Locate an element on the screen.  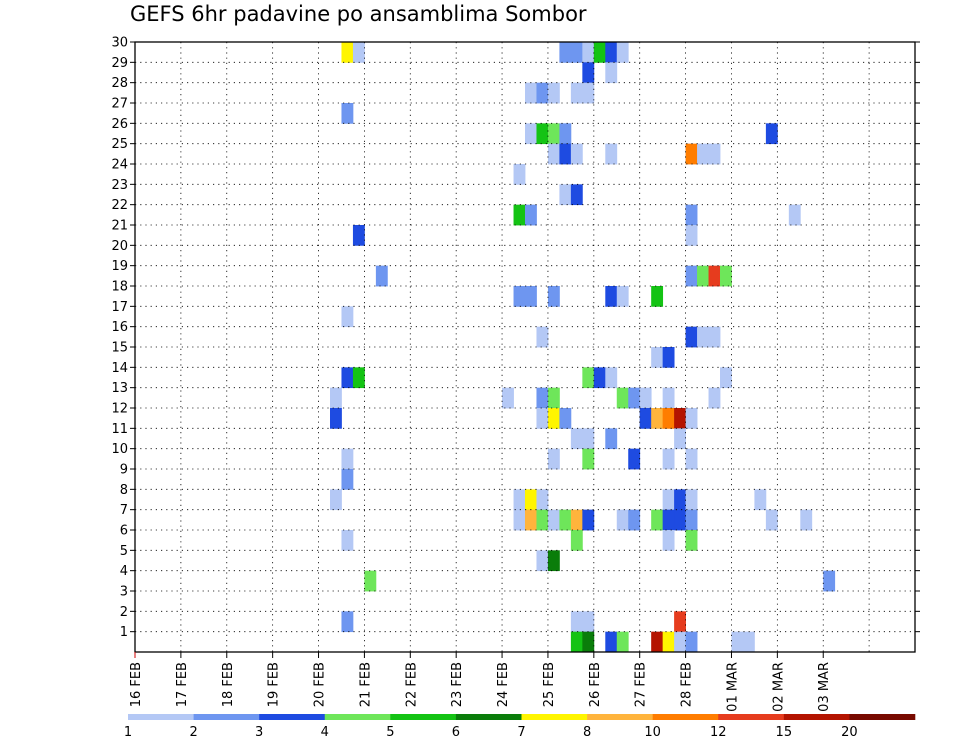
y-tick-label: 28 is located at coordinates (119, 83).